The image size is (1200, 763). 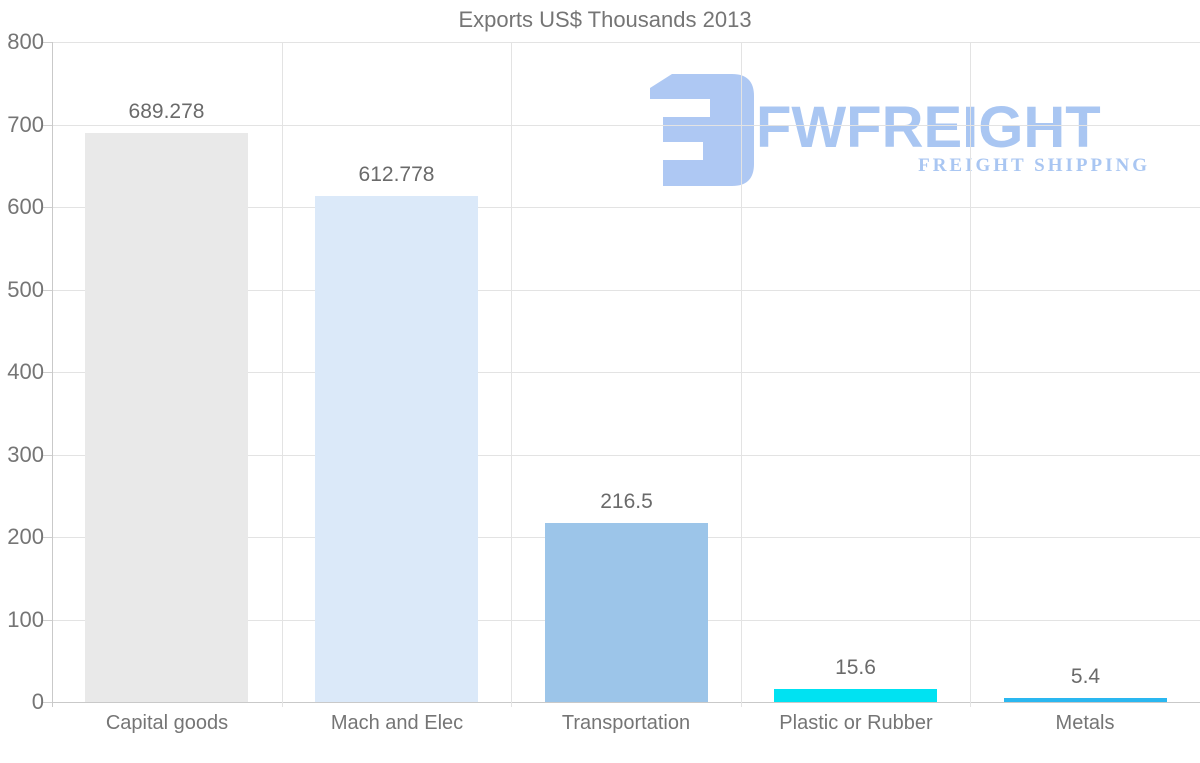 I want to click on ytick-label-600: 600, so click(x=25, y=206).